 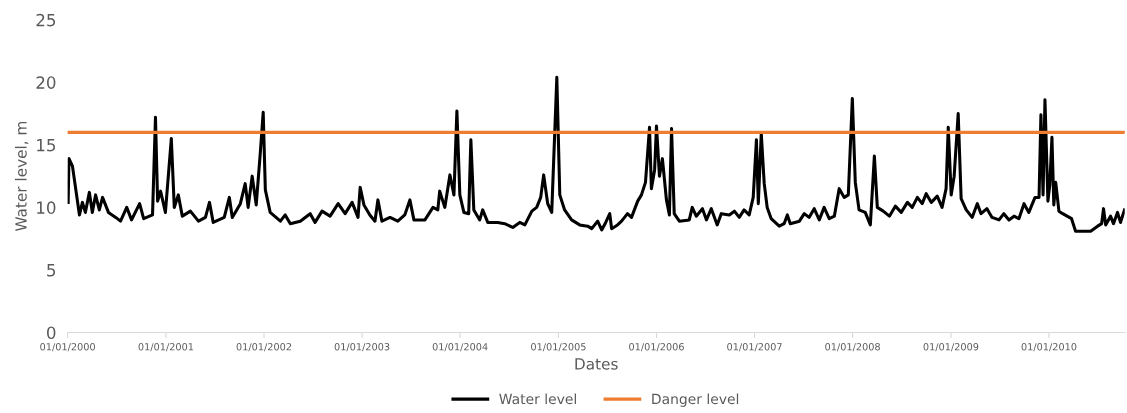 What do you see at coordinates (51, 270) in the screenshot?
I see `y-tick-label: 5` at bounding box center [51, 270].